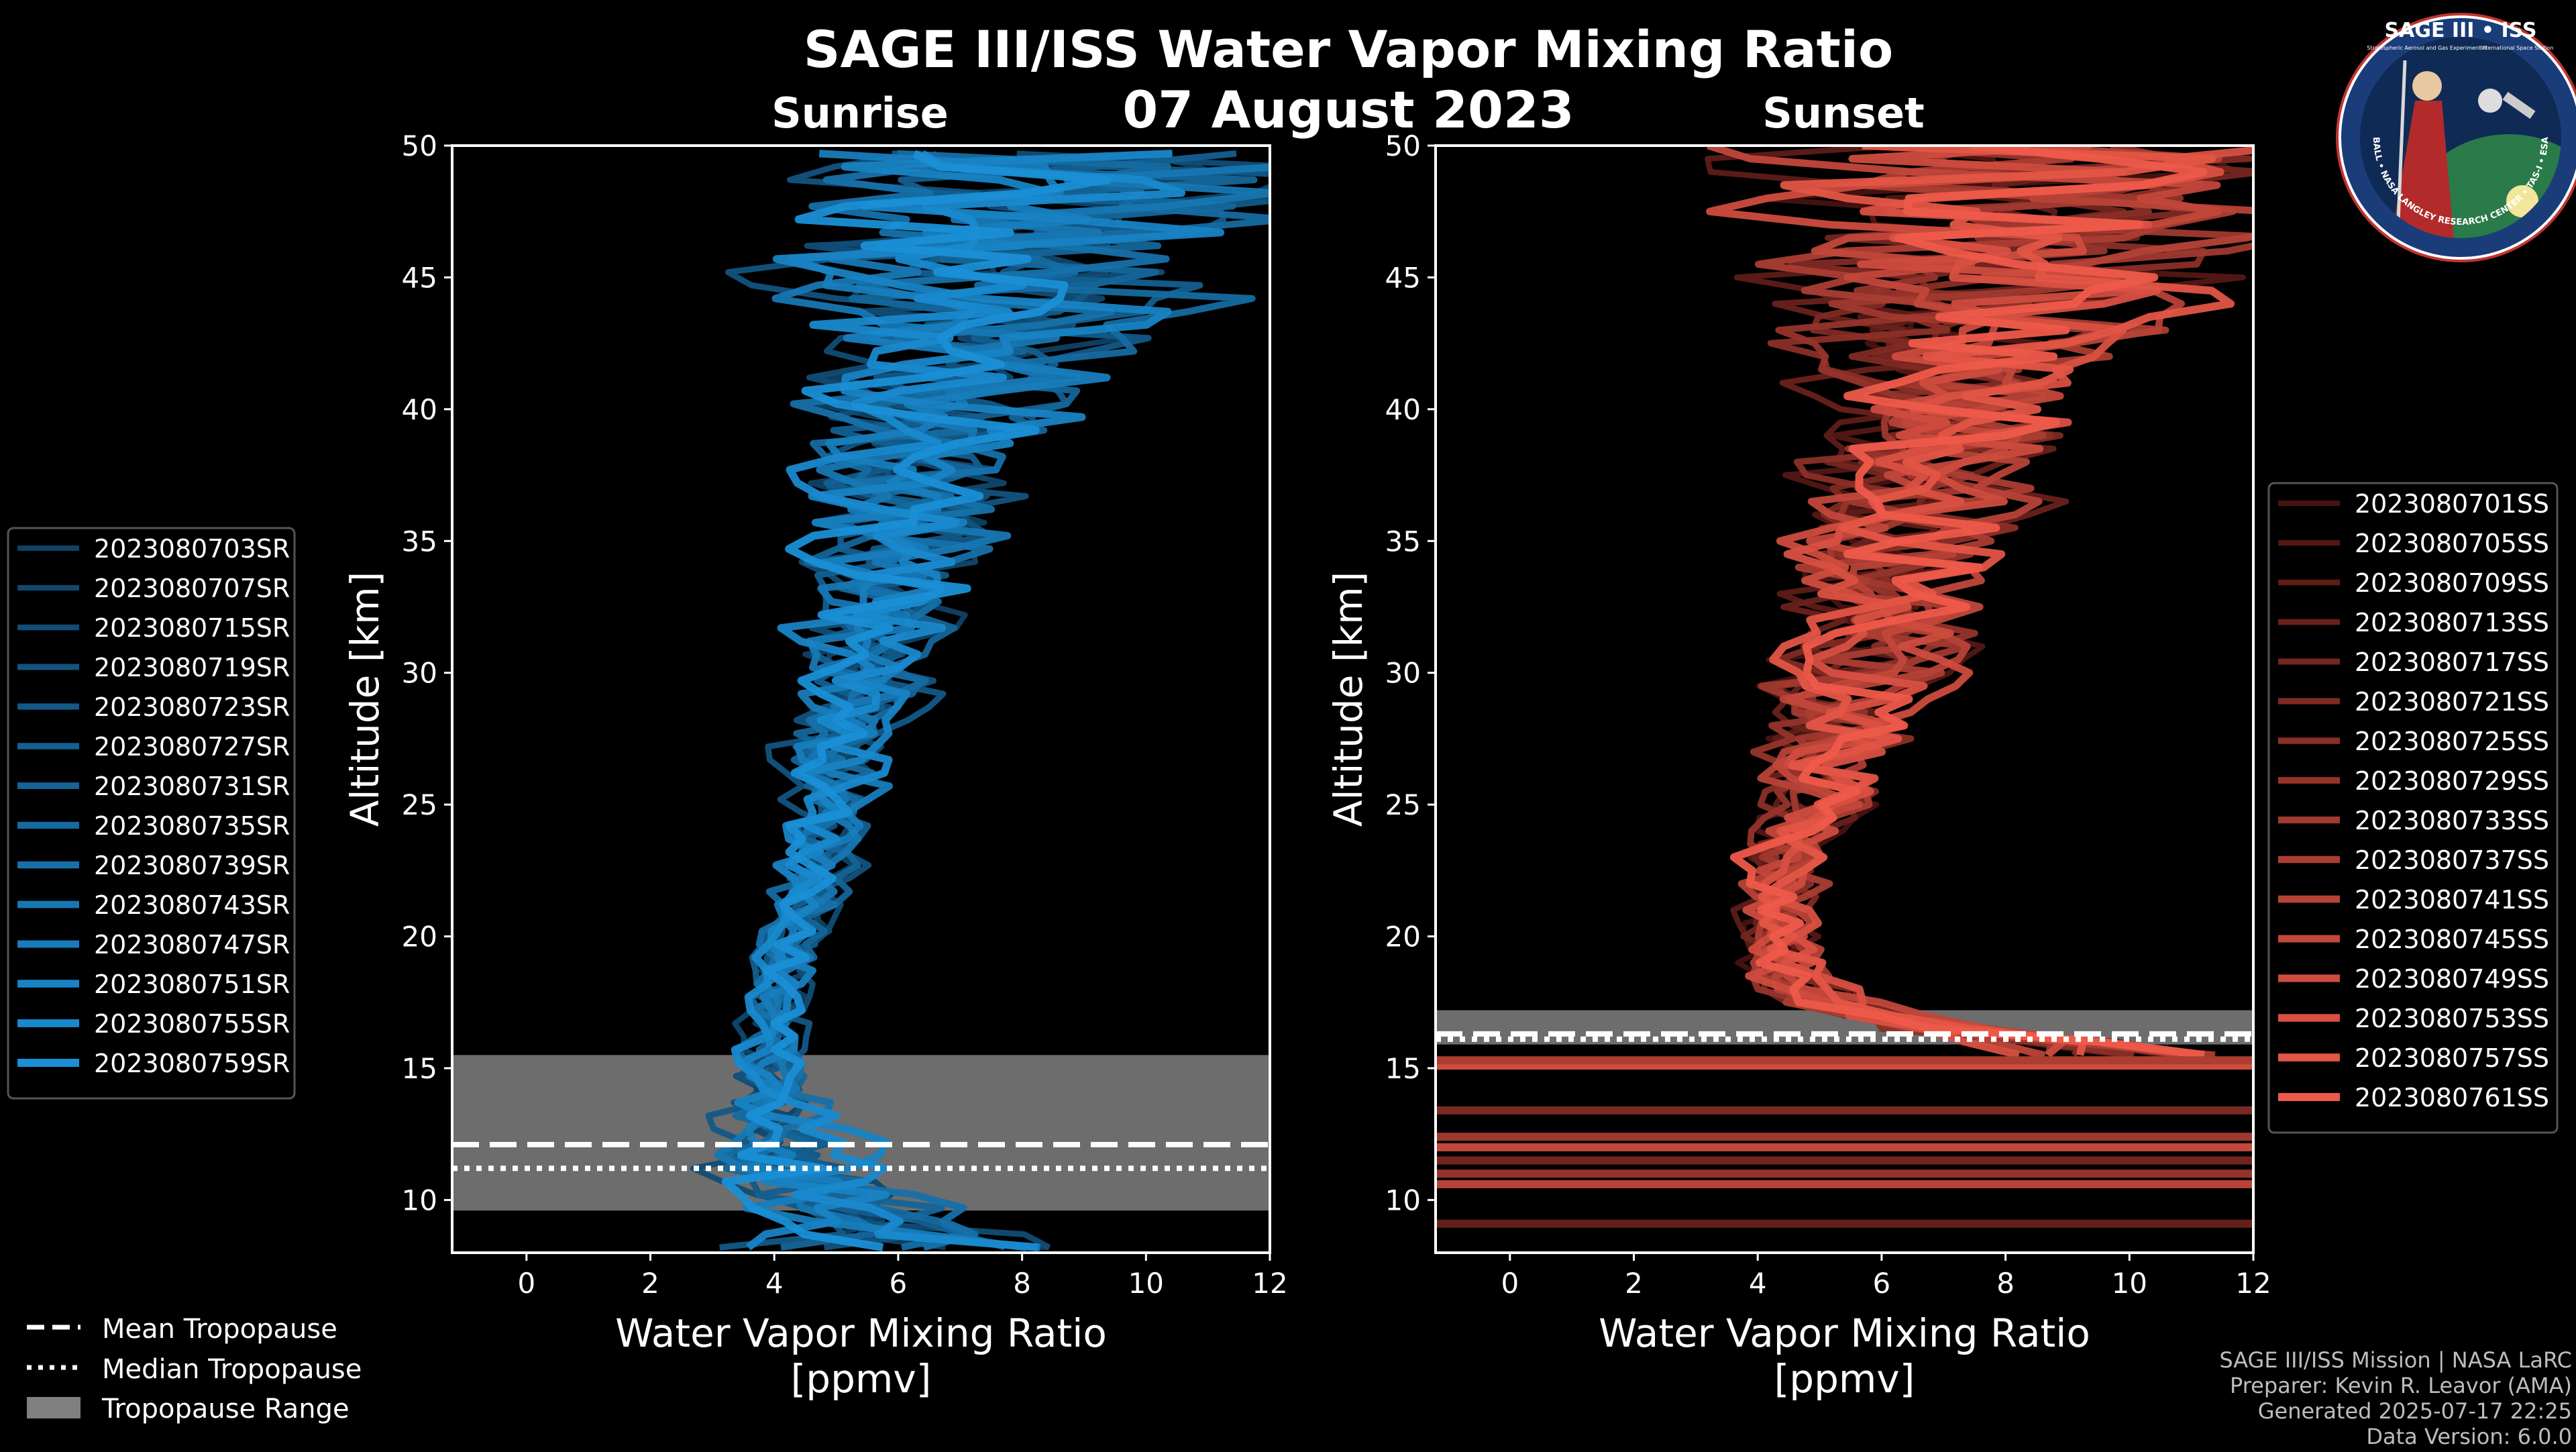 This screenshot has height=1452, width=2576. Describe the element at coordinates (926, 701) in the screenshot. I see `profile-2023080747SR` at that location.